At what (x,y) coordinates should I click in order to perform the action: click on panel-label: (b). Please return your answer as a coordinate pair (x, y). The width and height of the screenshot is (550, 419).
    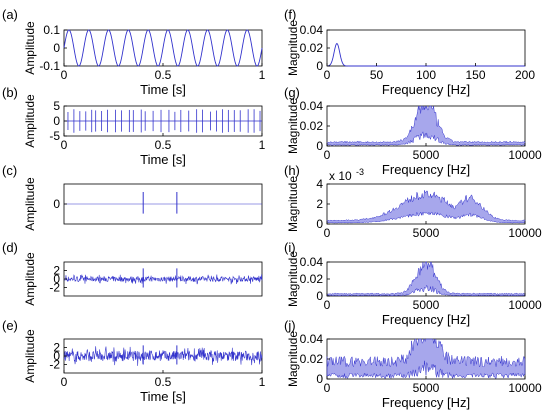
    Looking at the image, I should click on (10, 92).